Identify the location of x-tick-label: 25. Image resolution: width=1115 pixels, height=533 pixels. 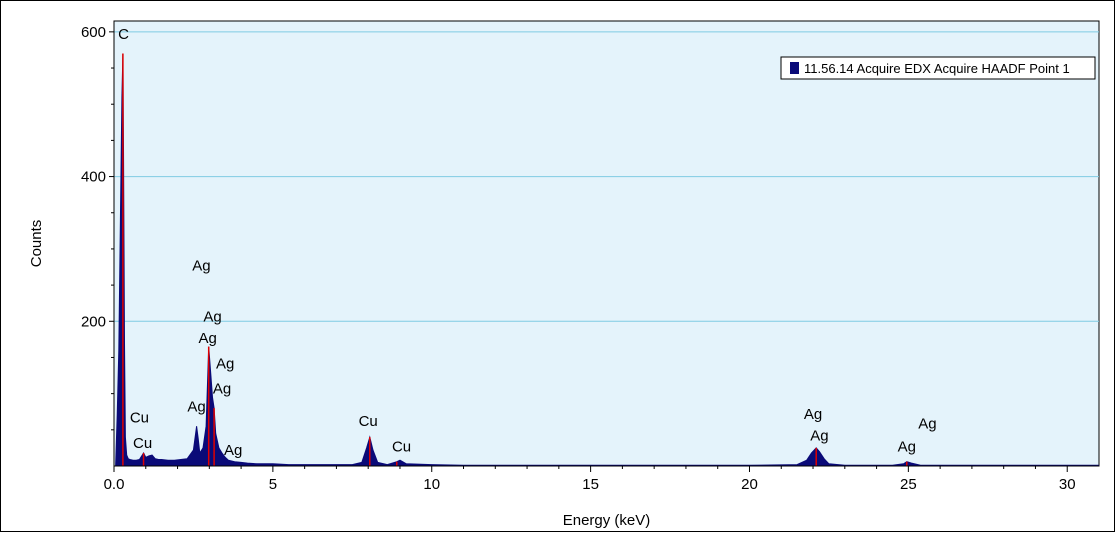
(908, 484).